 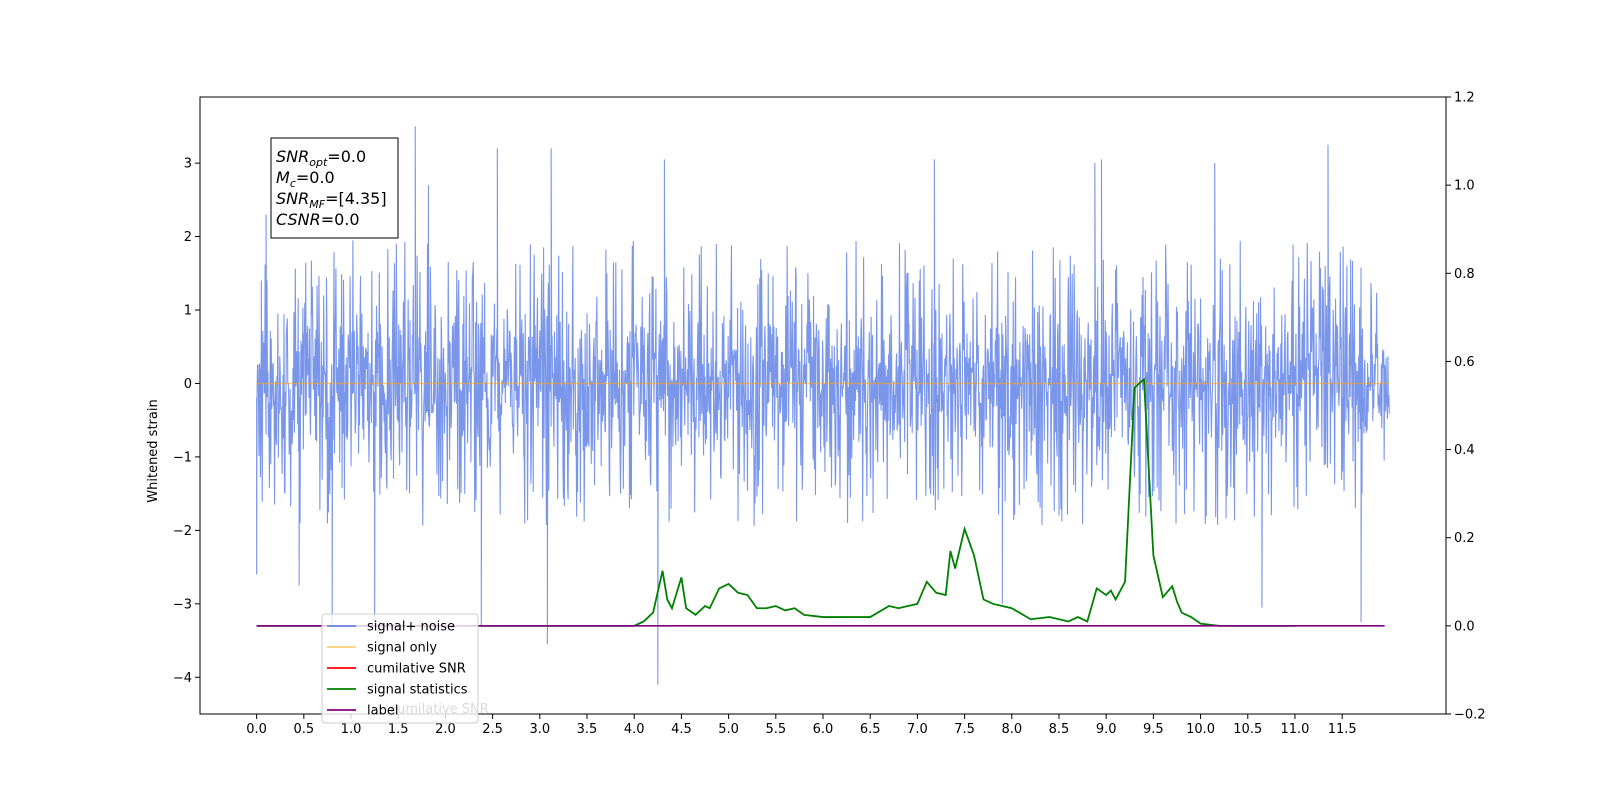 I want to click on y-left-tick-label: −1, so click(x=182, y=457).